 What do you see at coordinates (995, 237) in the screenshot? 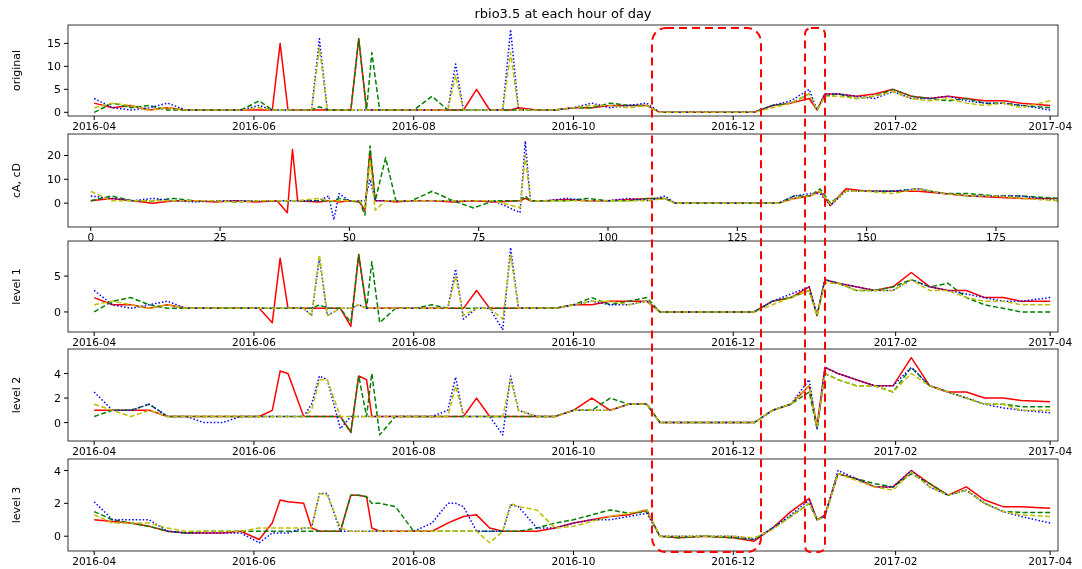
I see `x-tick-label: 175` at bounding box center [995, 237].